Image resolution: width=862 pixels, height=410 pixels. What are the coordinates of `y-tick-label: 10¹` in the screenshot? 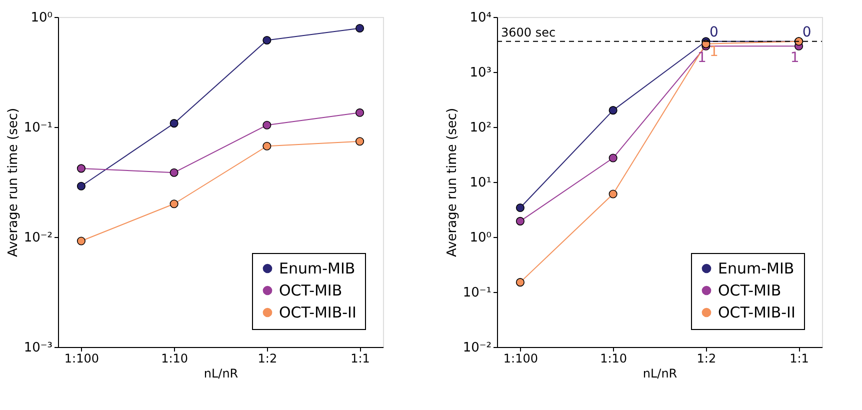 It's located at (481, 183).